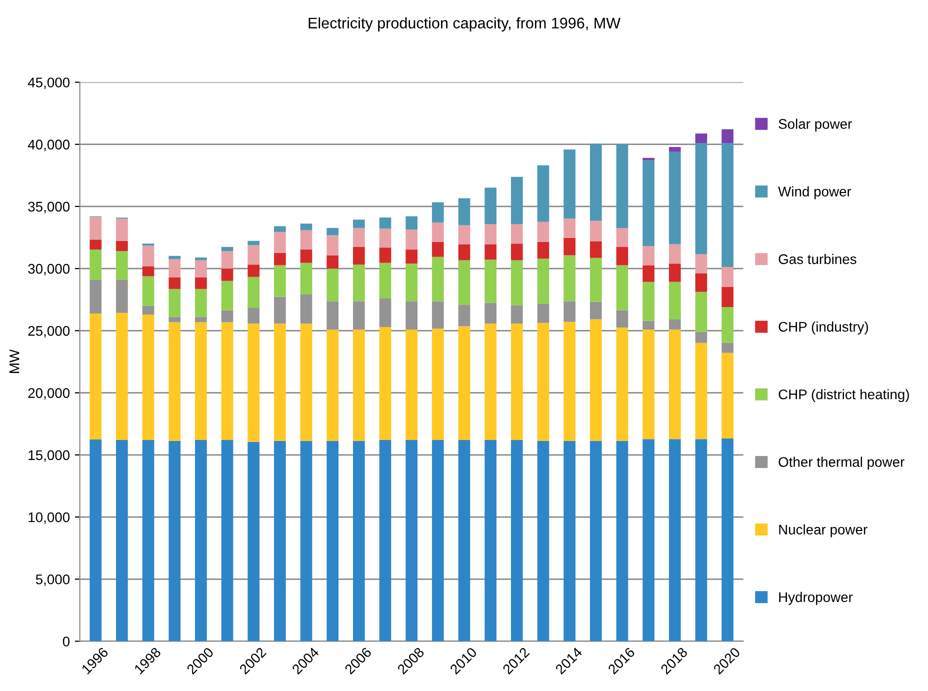 The height and width of the screenshot is (691, 928). I want to click on y-tick-label: 10,000, so click(49, 518).